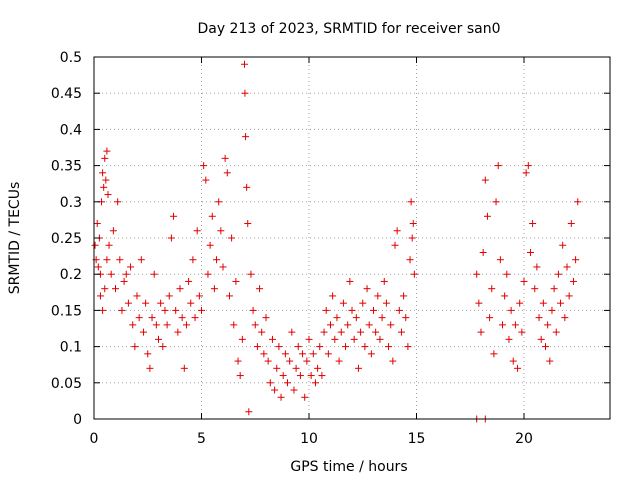 The width and height of the screenshot is (640, 480). Describe the element at coordinates (15, 238) in the screenshot. I see `y-axis-label: SRMTID / TECUs` at that location.